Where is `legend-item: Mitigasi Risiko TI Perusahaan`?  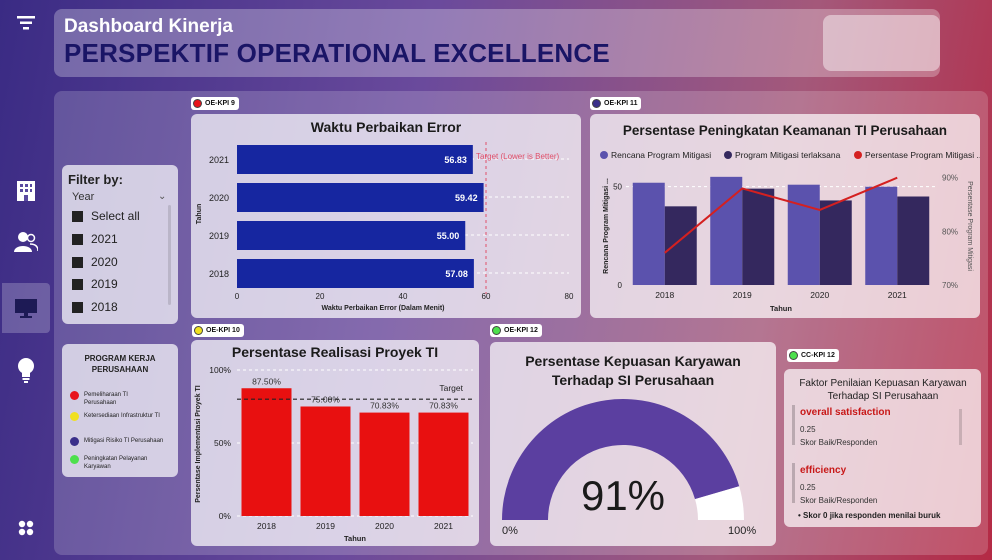
legend-item: Mitigasi Risiko TI Perusahaan is located at coordinates (117, 441).